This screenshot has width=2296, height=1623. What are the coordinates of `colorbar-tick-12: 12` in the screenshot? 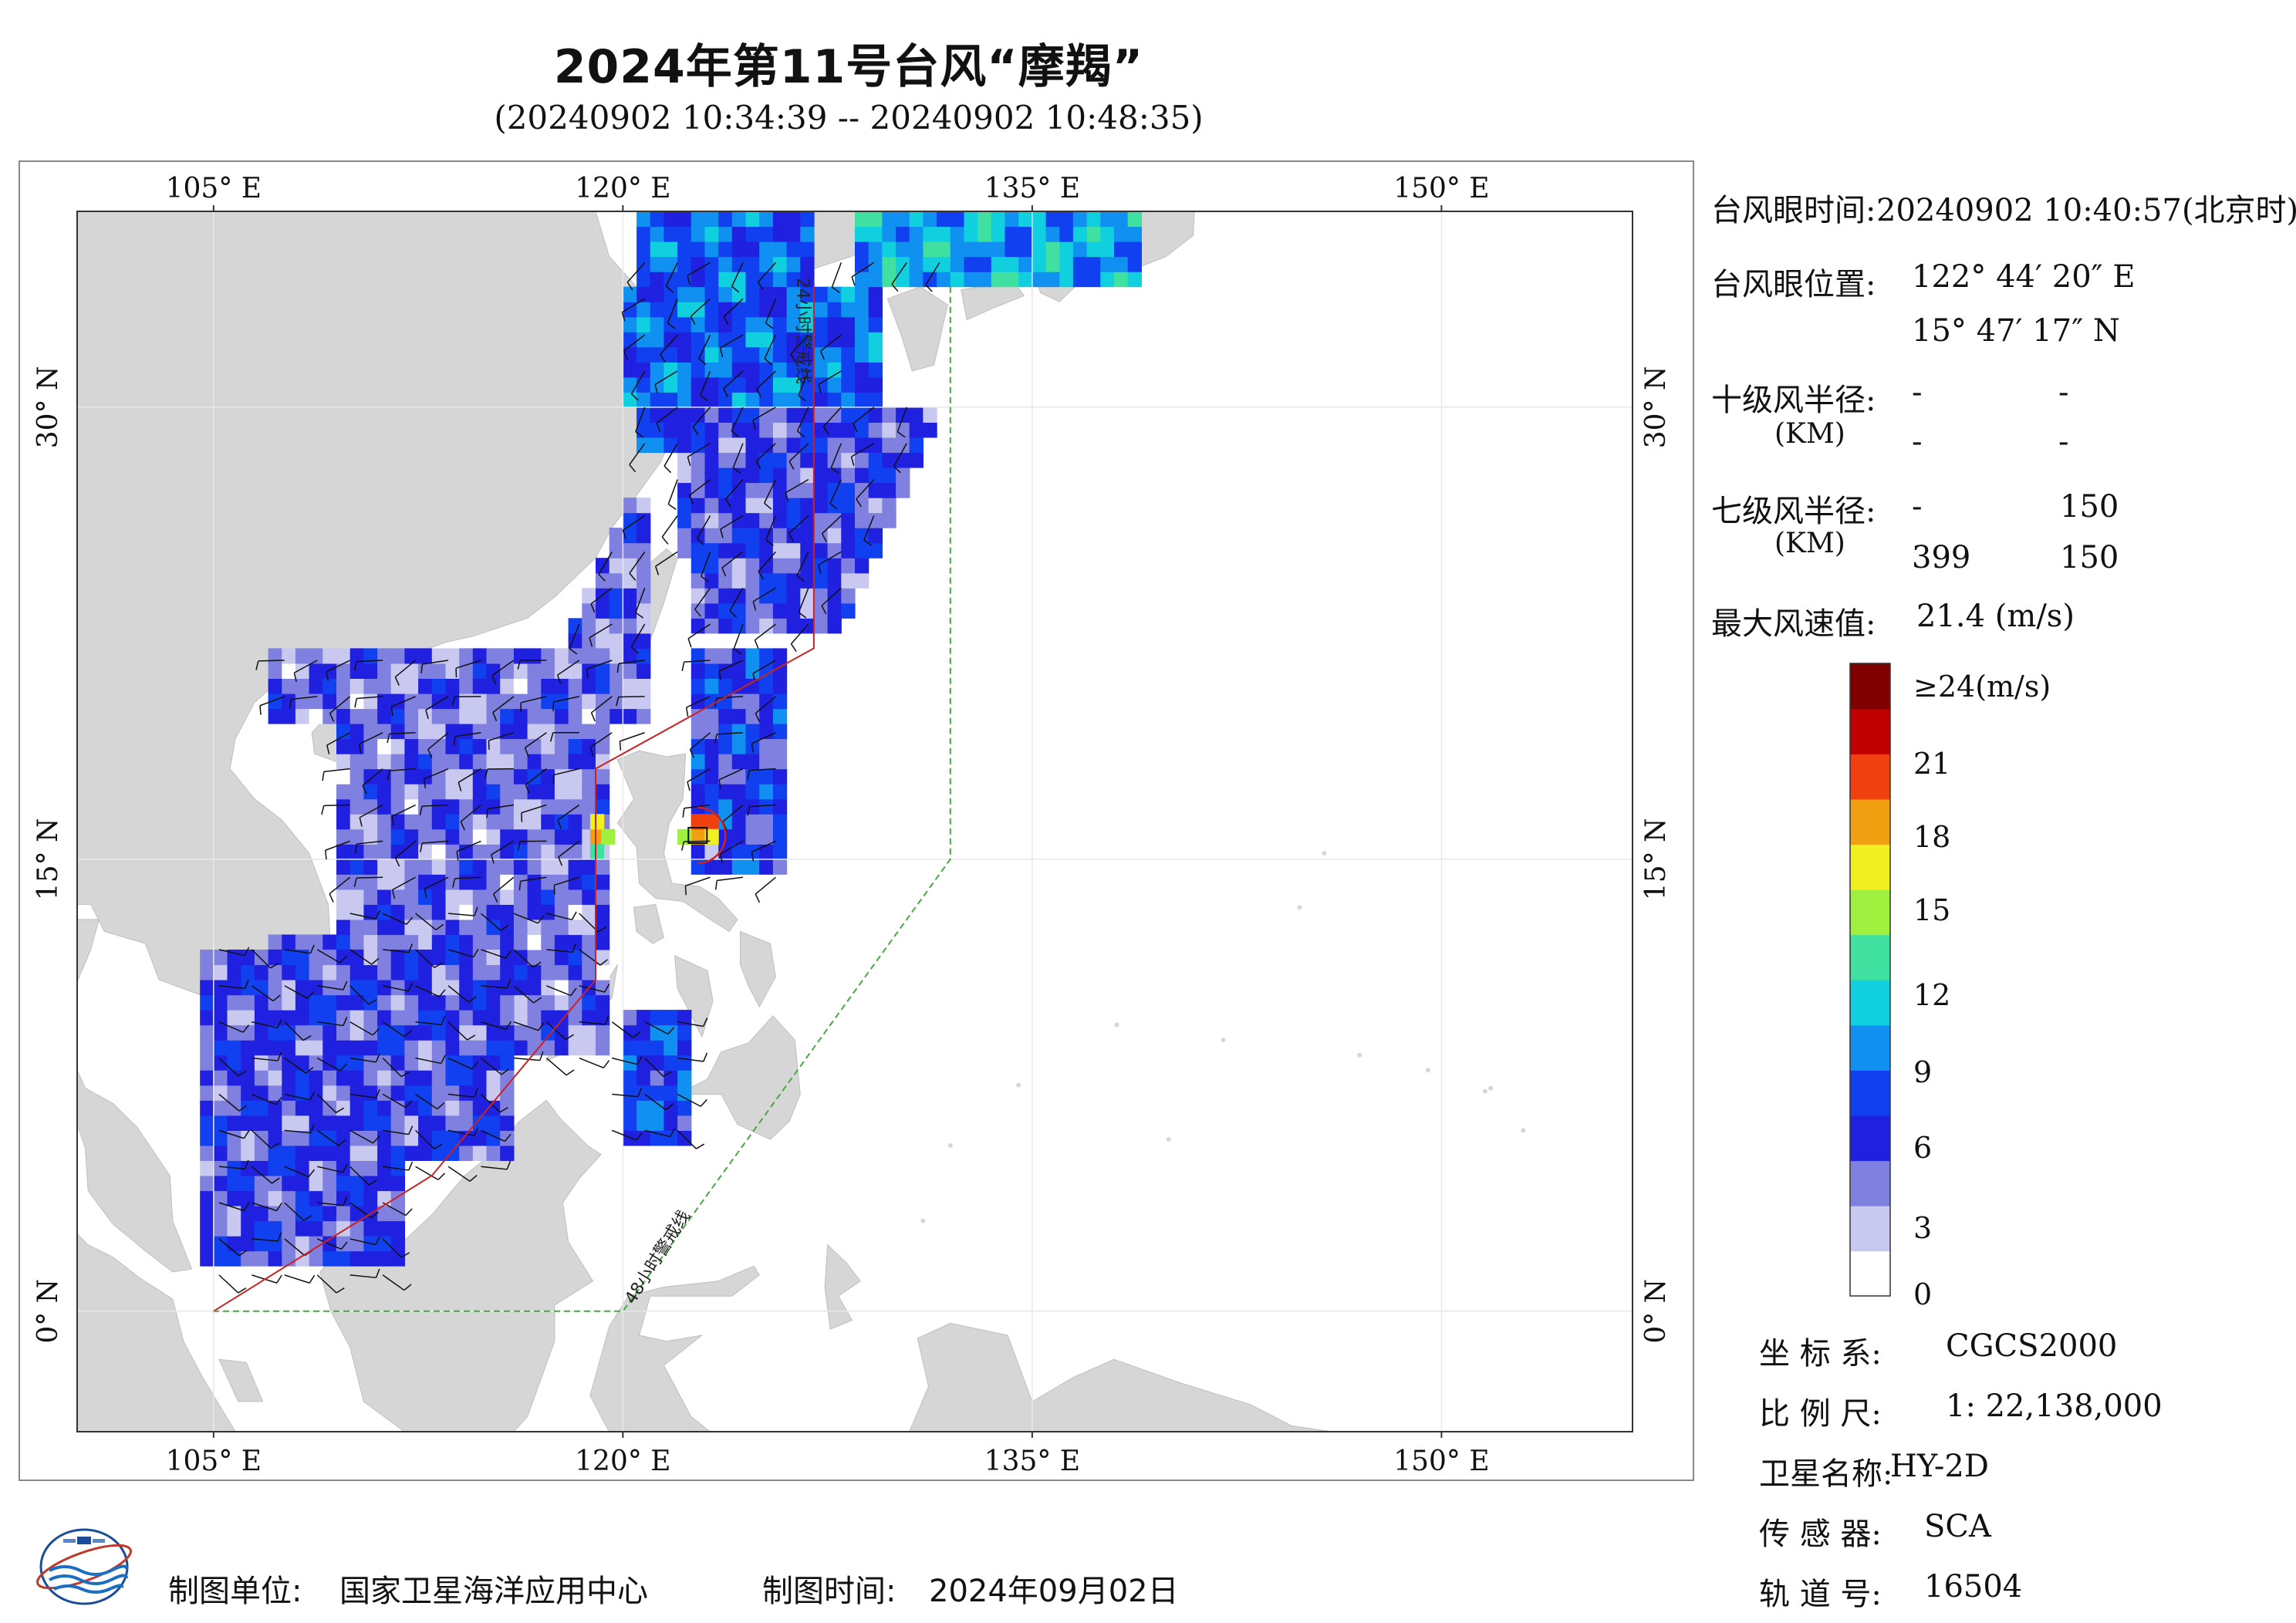 It's located at (1932, 995).